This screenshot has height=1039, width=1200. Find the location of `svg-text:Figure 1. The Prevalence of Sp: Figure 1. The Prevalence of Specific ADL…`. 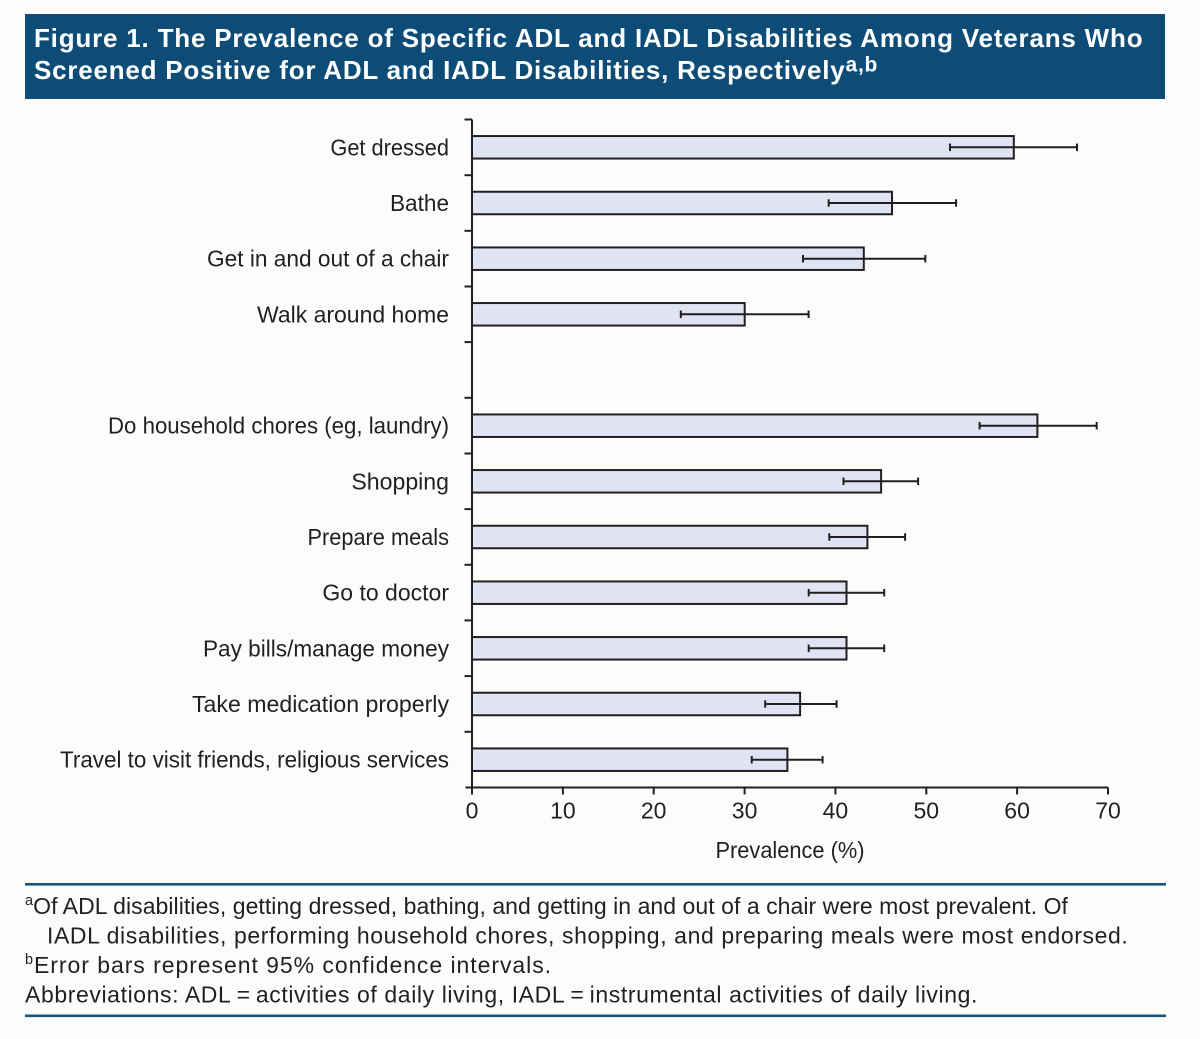

svg-text:Figure 1. The Prevalence of Sp: Figure 1. The Prevalence of Specific ADL… is located at coordinates (588, 38).